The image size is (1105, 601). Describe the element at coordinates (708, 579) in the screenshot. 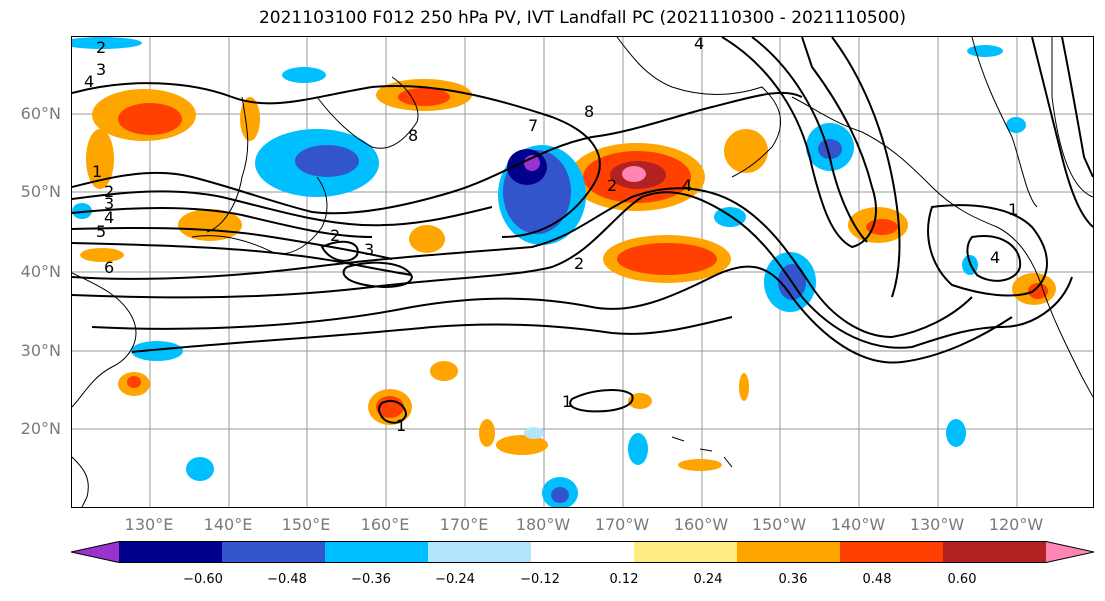

I see `colorbar-tick: 0.24` at that location.